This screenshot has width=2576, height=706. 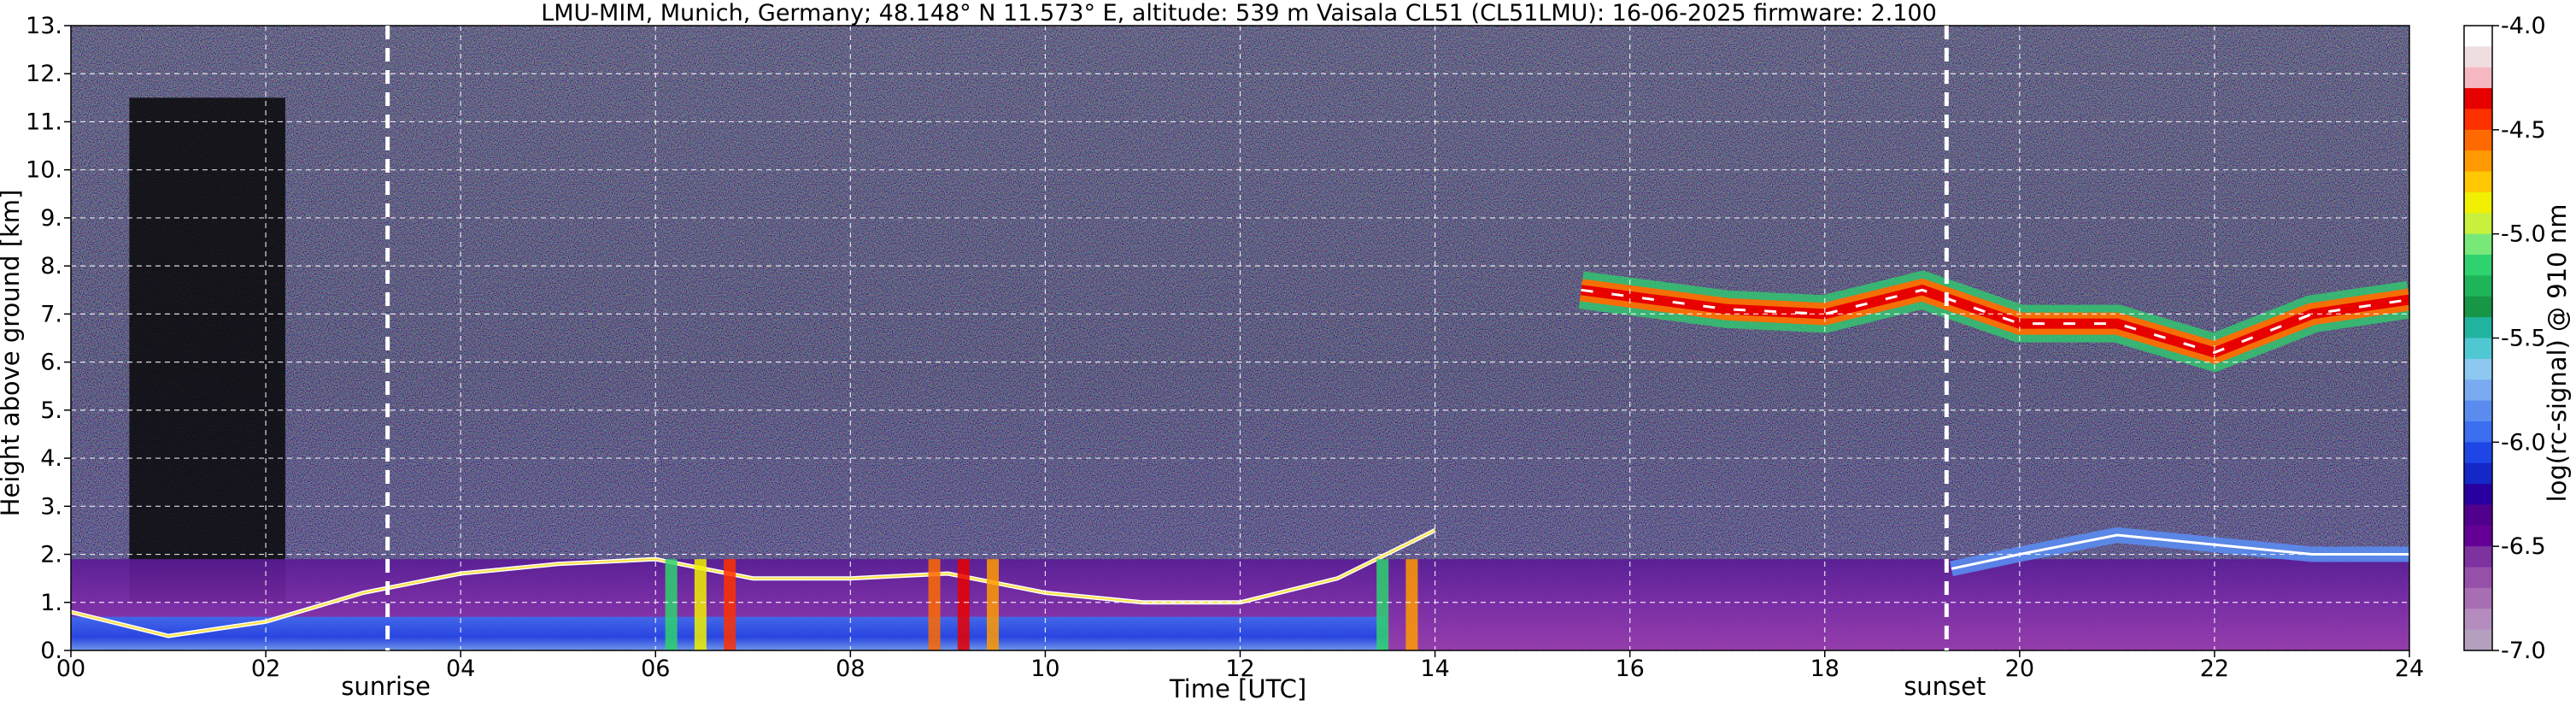 I want to click on x-tick-label: 22, so click(x=2214, y=669).